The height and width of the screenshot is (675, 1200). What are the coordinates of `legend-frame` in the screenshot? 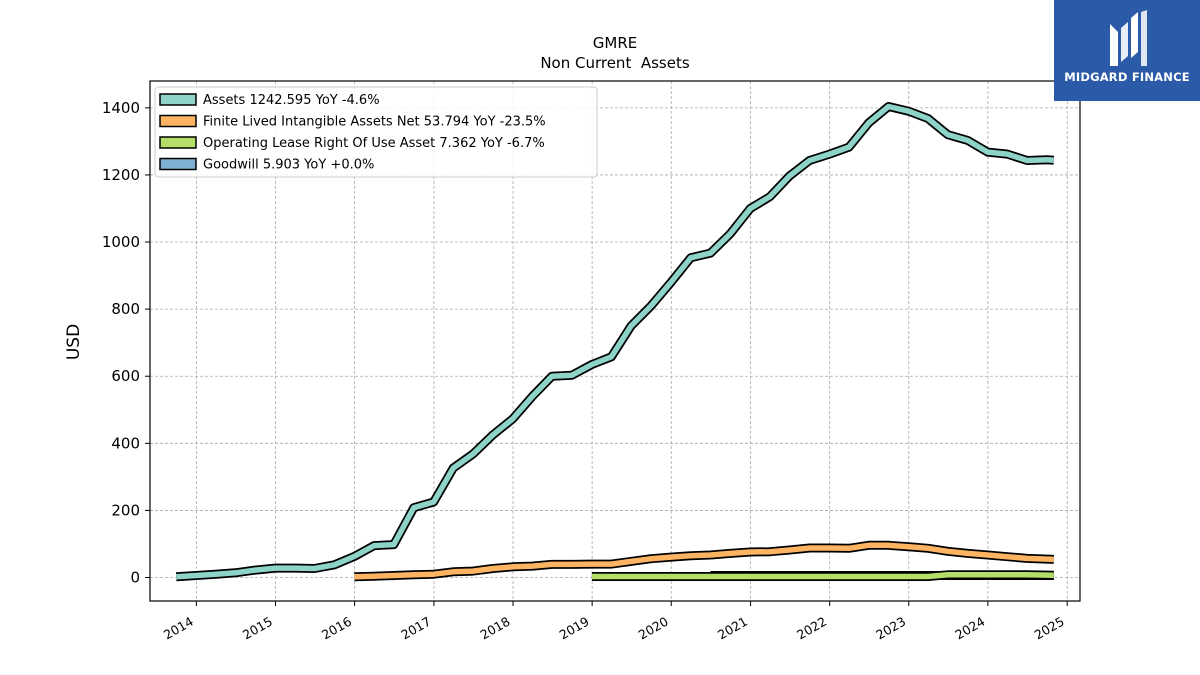 It's located at (376, 132).